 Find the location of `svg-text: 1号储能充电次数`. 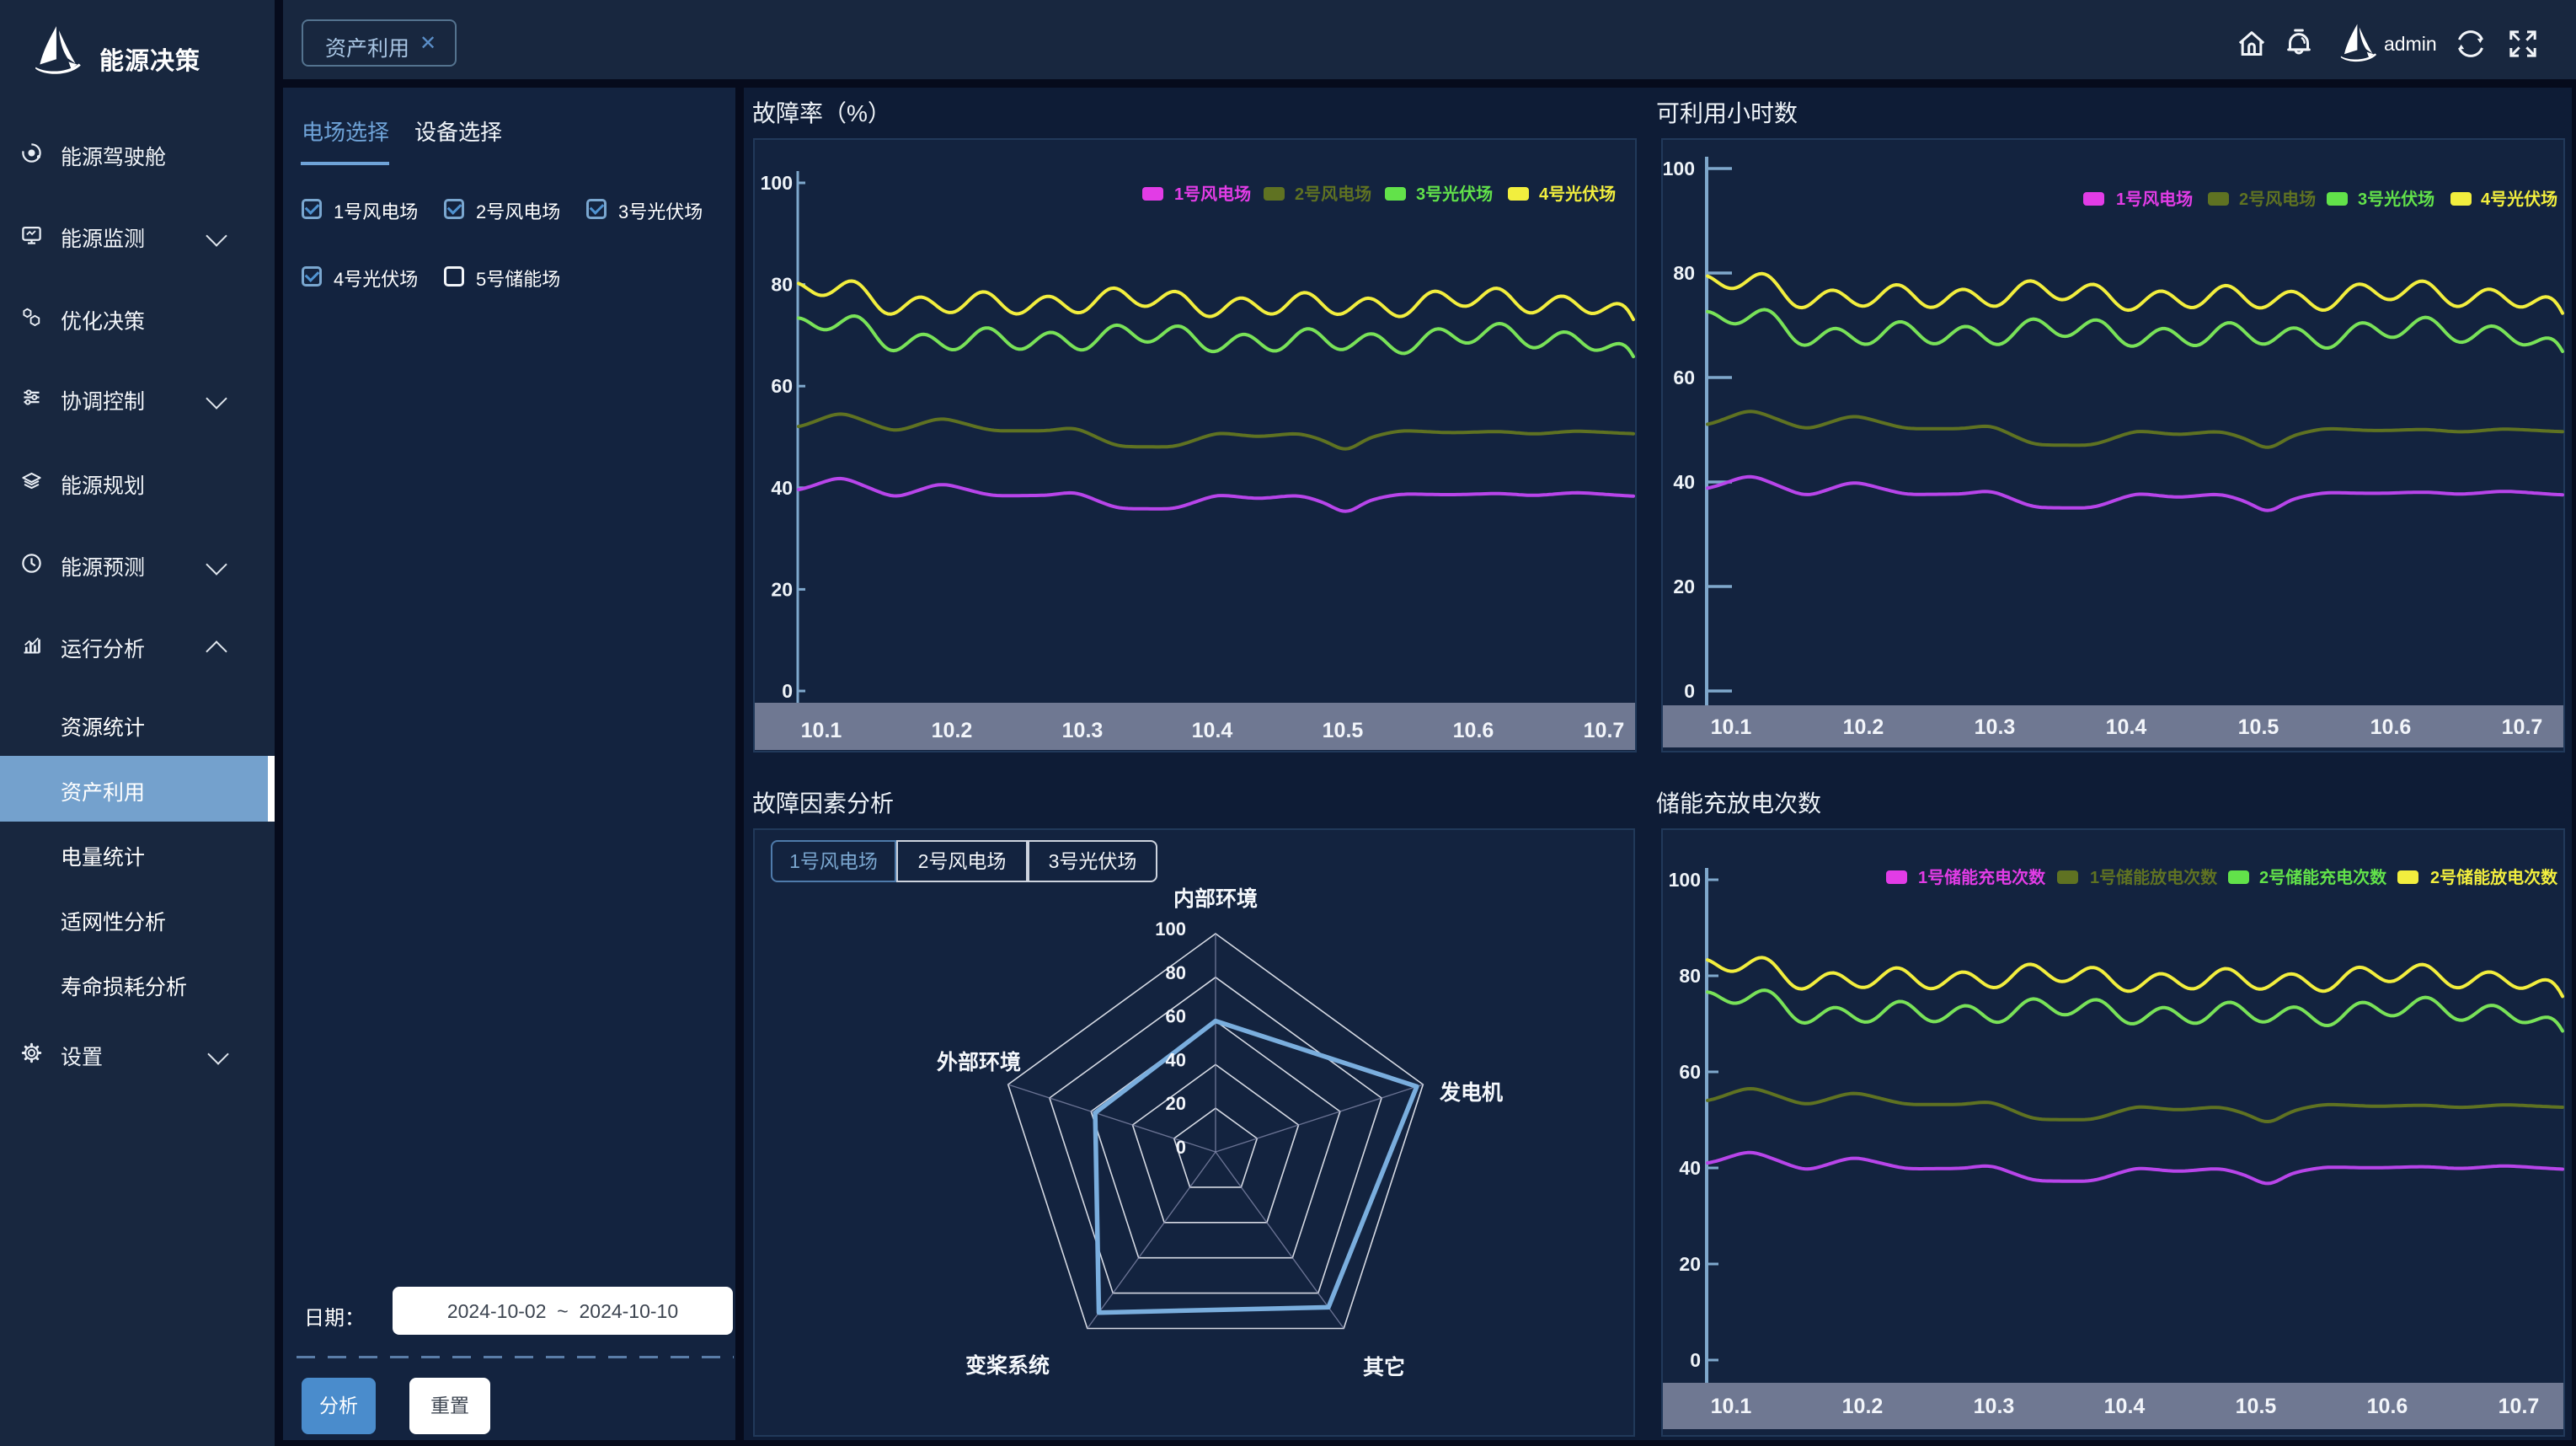

svg-text: 1号储能充电次数 is located at coordinates (1982, 877).